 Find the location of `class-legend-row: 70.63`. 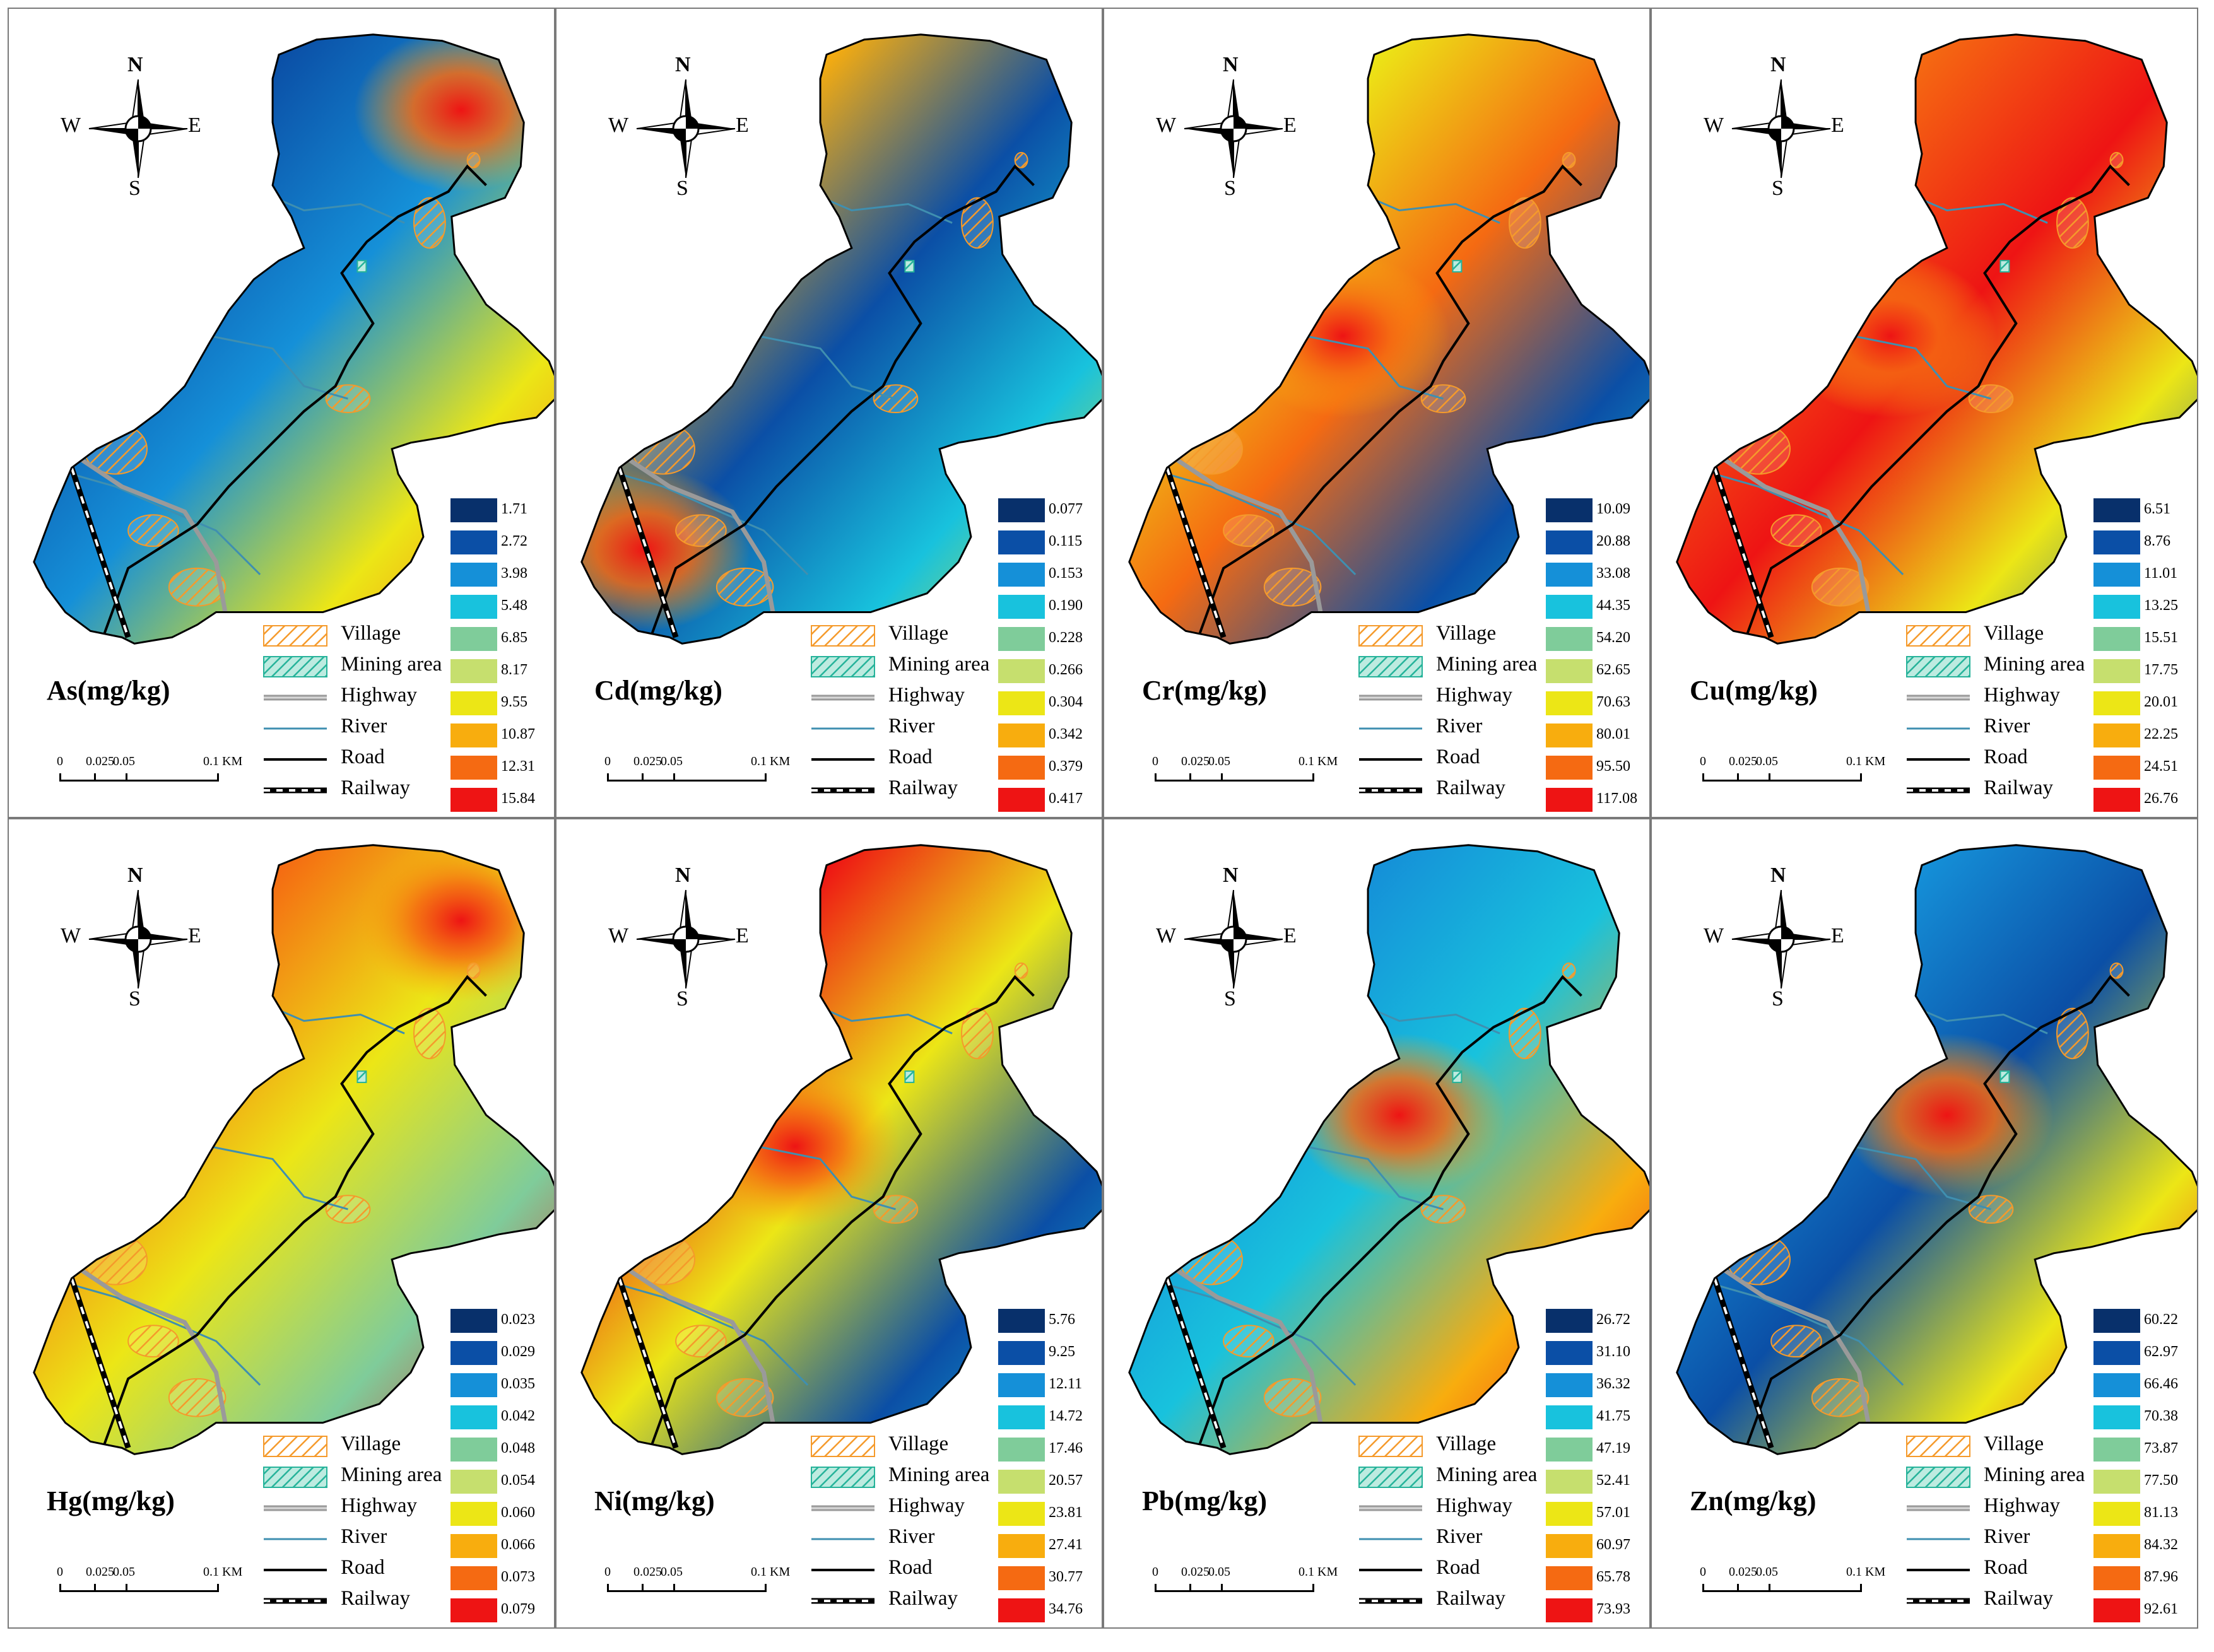

class-legend-row: 70.63 is located at coordinates (1593, 704).